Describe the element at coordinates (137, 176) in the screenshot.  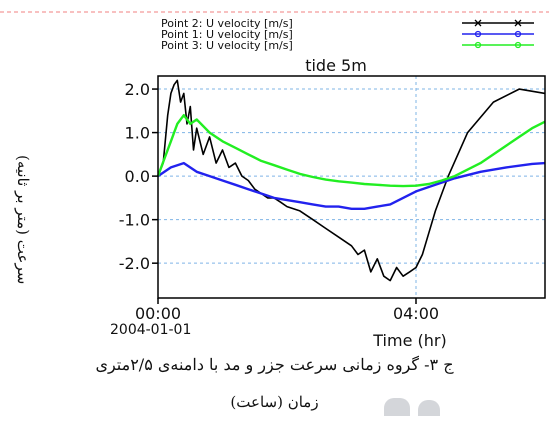
I see `y-tick-label-2: 0.0` at that location.